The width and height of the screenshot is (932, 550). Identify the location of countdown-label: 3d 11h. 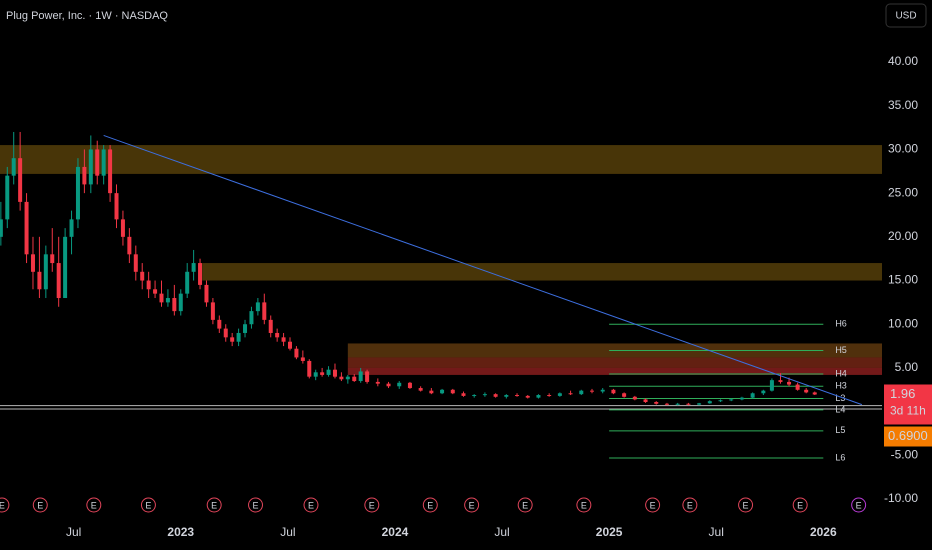
(908, 411).